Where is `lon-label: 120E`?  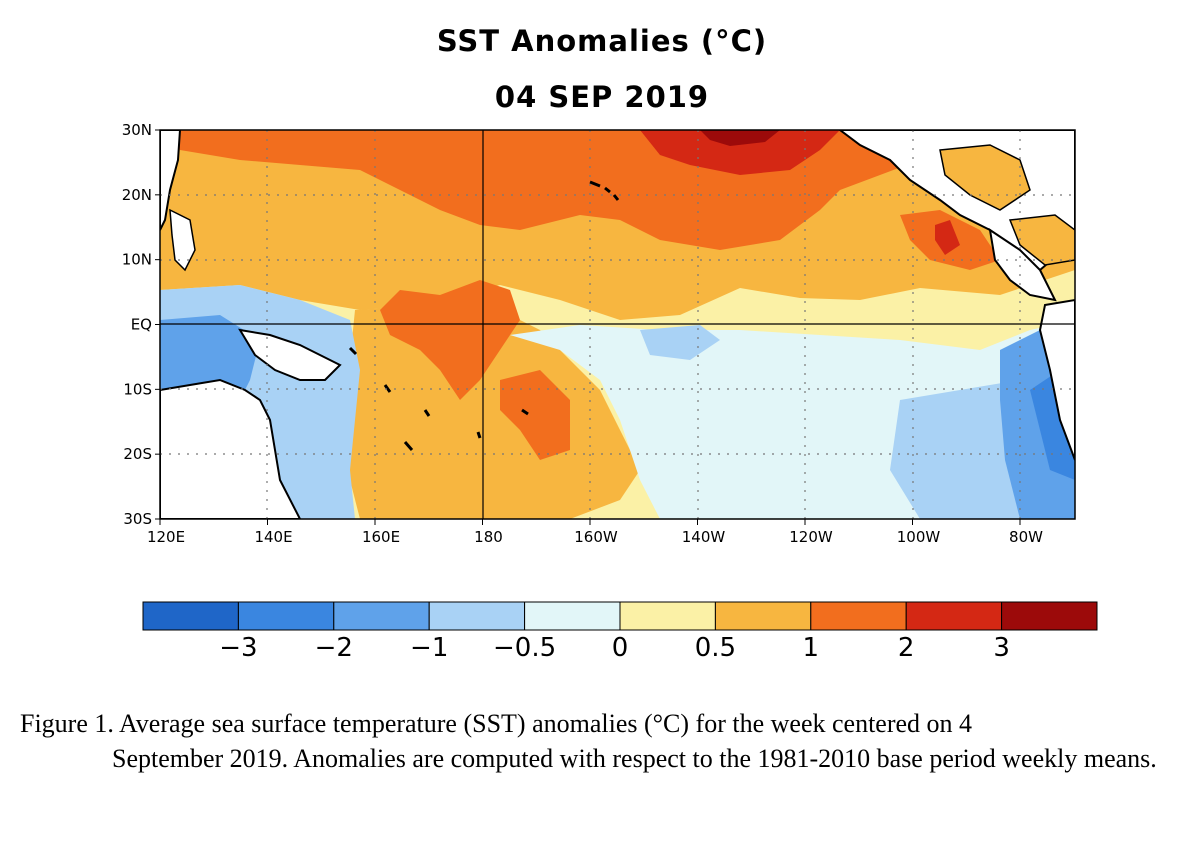
lon-label: 120E is located at coordinates (166, 537).